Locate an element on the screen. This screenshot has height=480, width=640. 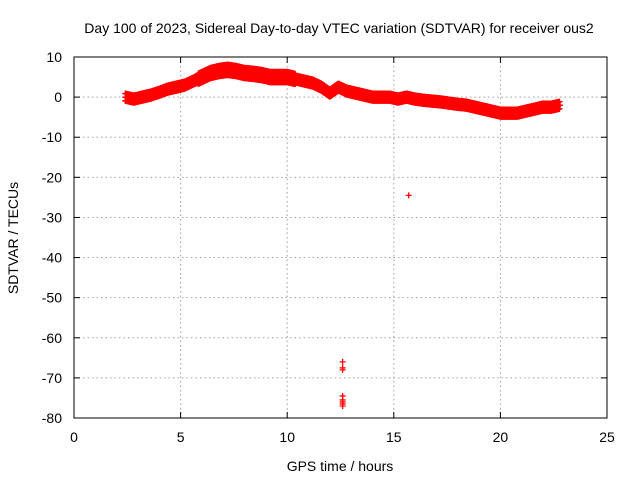
x-tick-label: 20 is located at coordinates (501, 437).